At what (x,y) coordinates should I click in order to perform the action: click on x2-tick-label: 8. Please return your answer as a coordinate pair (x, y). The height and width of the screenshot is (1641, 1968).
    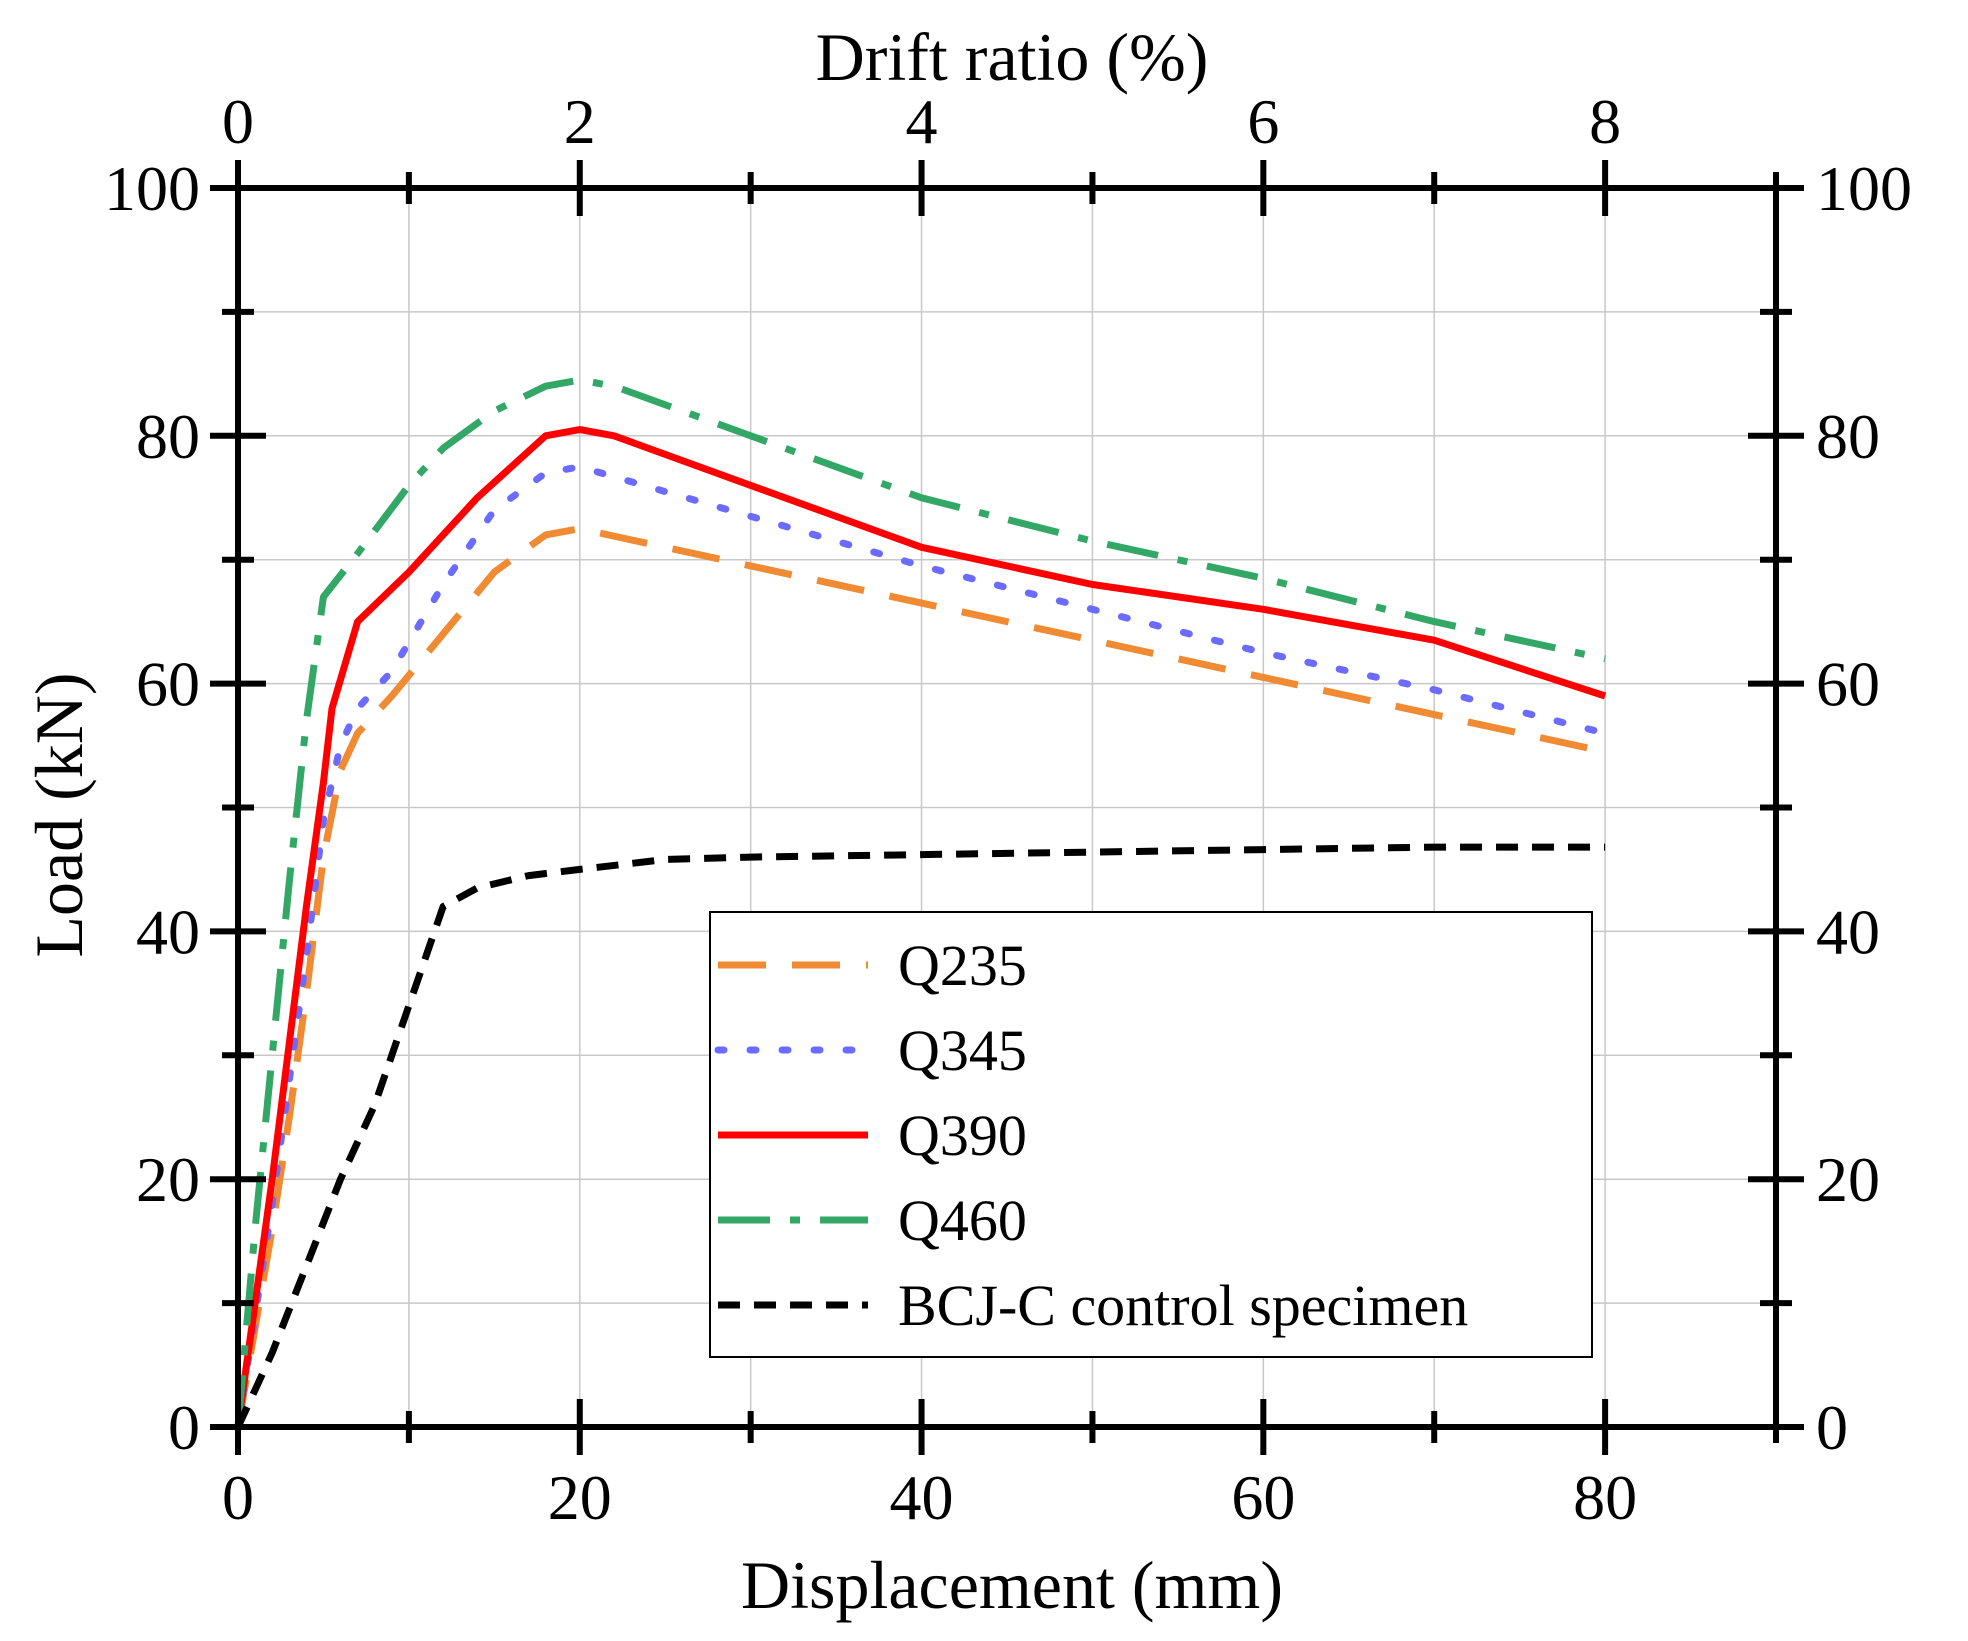
    Looking at the image, I should click on (1605, 121).